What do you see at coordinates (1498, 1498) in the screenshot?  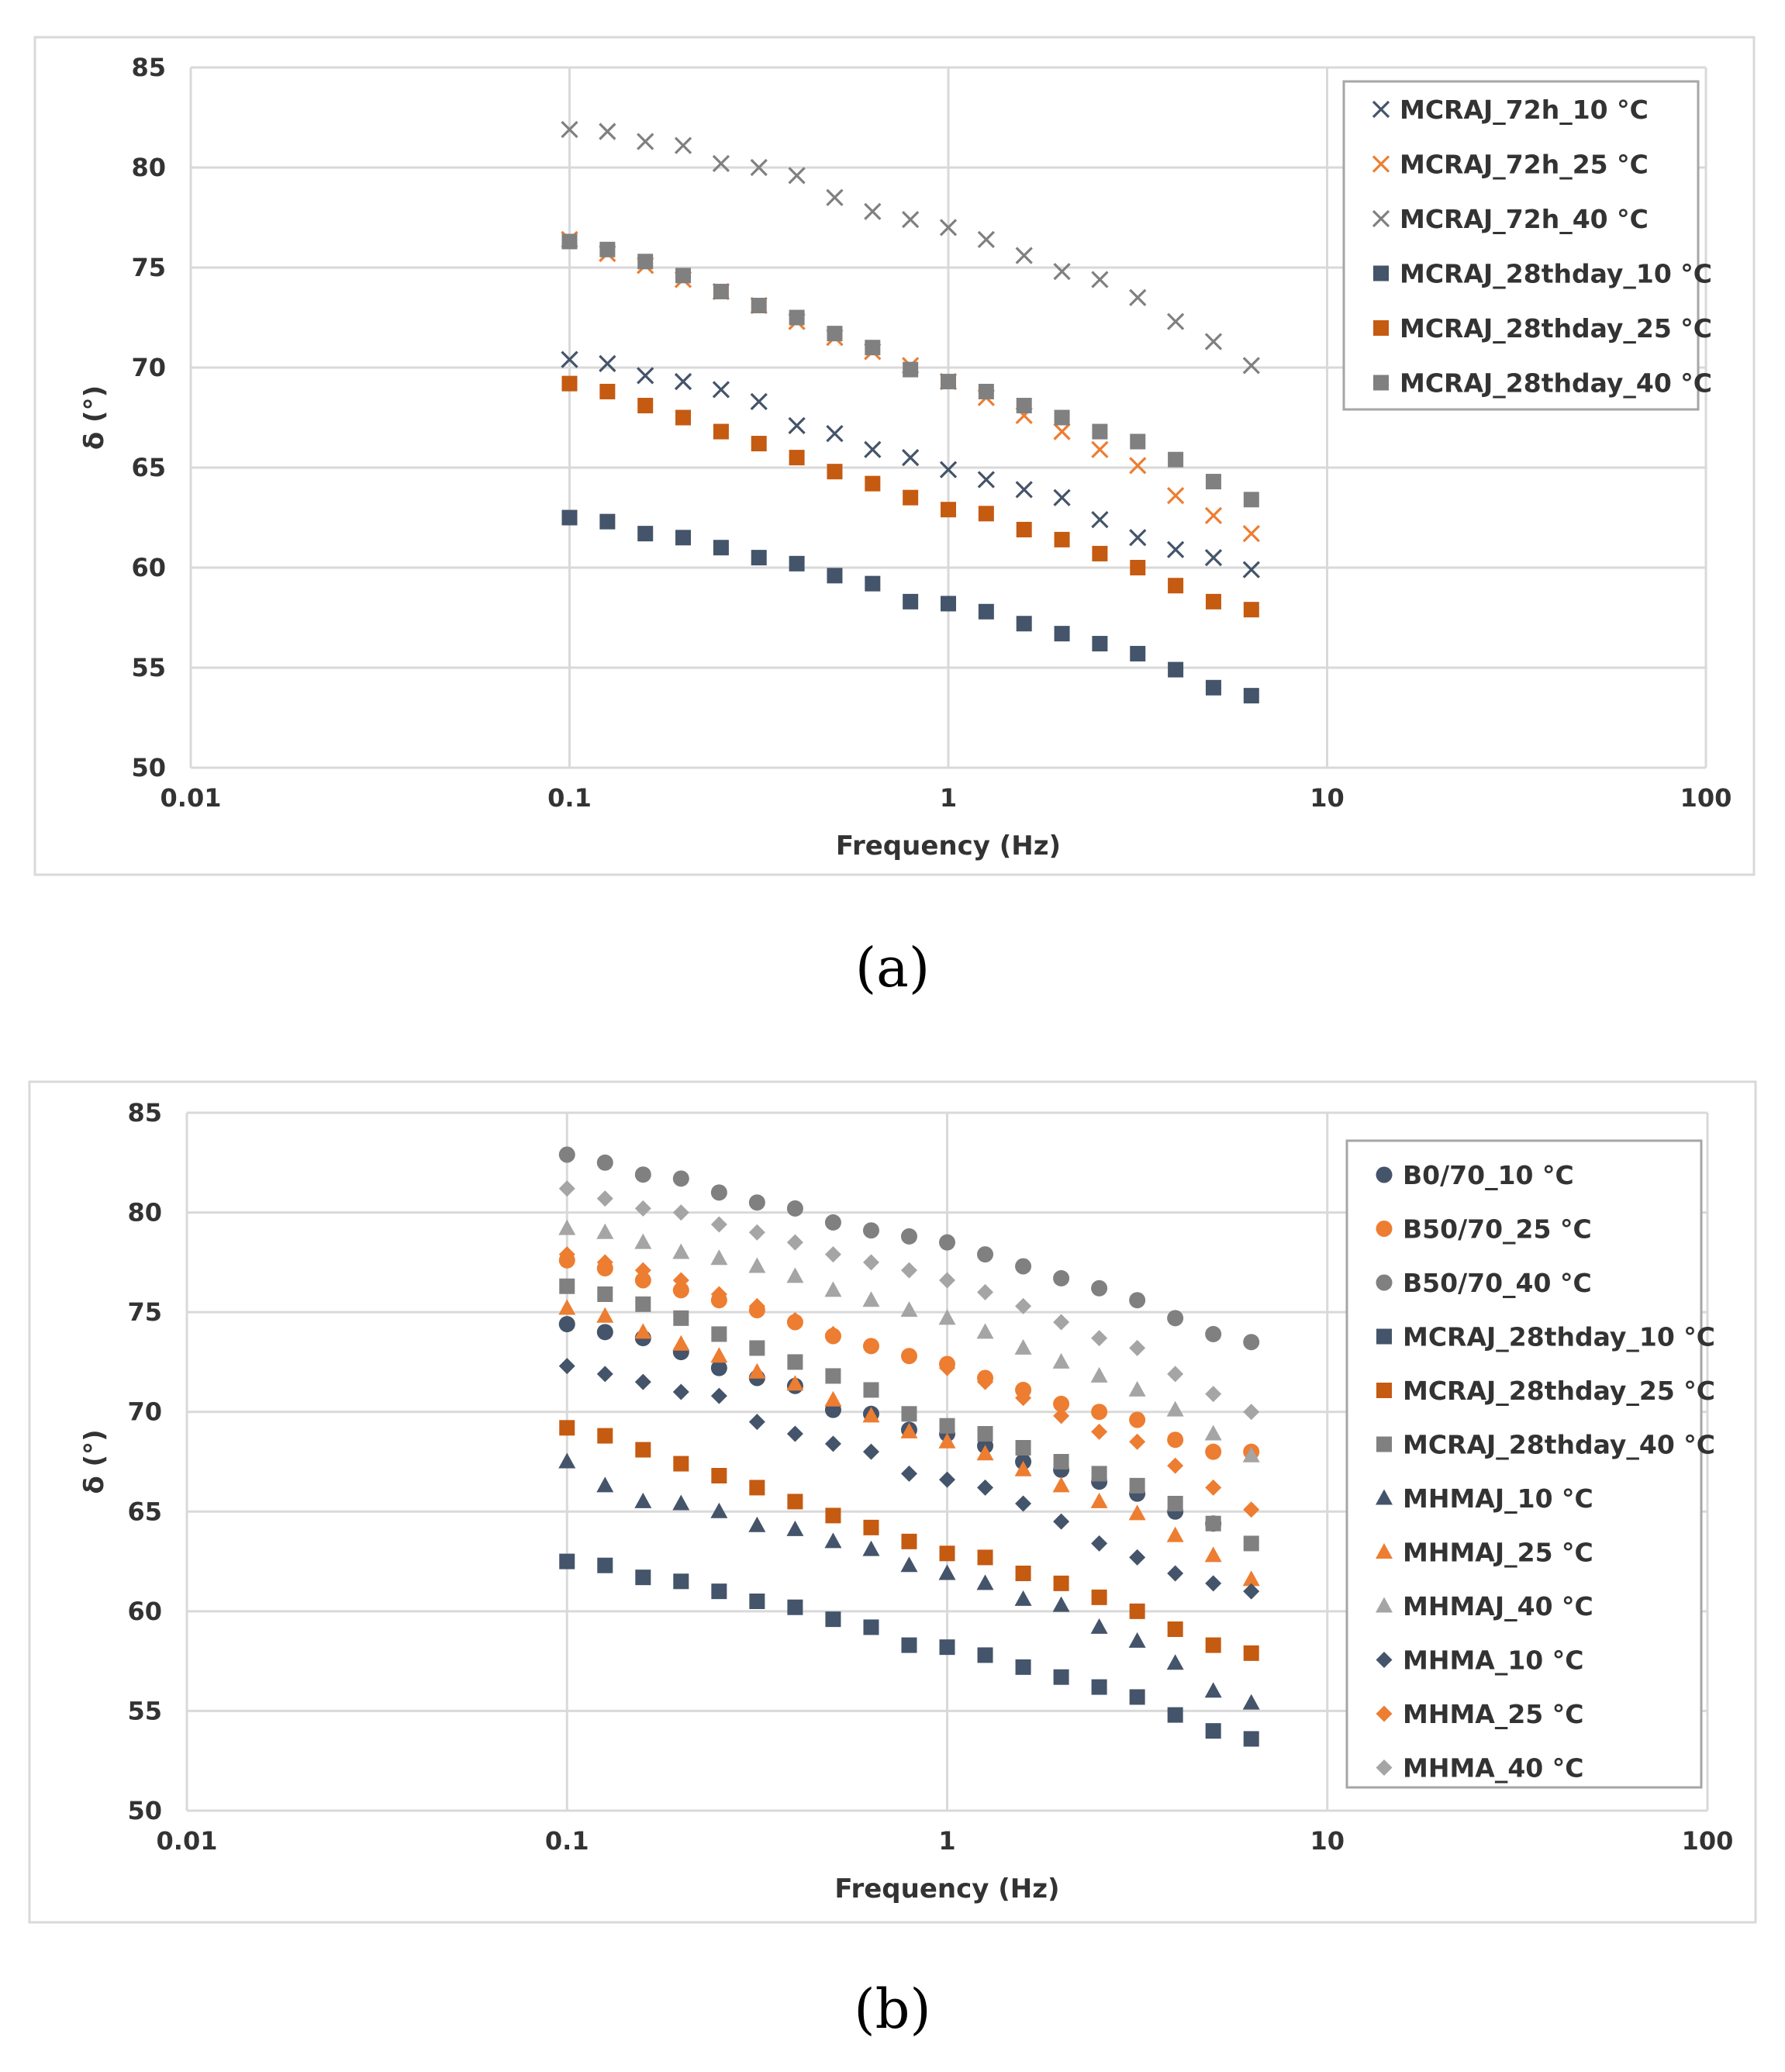 I see `legend-label: MHMAJ_10 °C` at bounding box center [1498, 1498].